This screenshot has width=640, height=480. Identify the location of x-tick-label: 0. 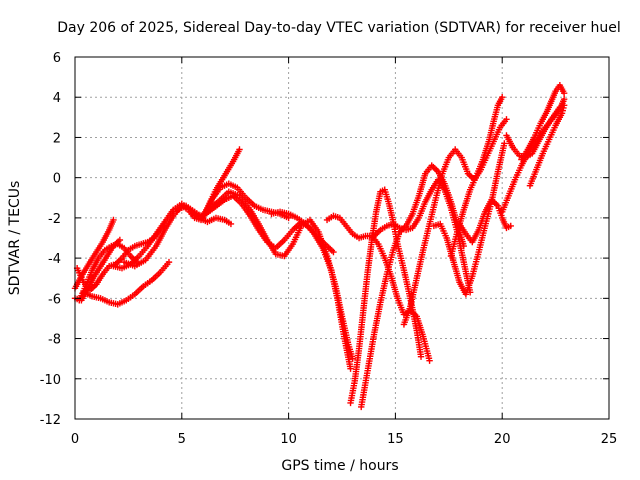
(75, 439).